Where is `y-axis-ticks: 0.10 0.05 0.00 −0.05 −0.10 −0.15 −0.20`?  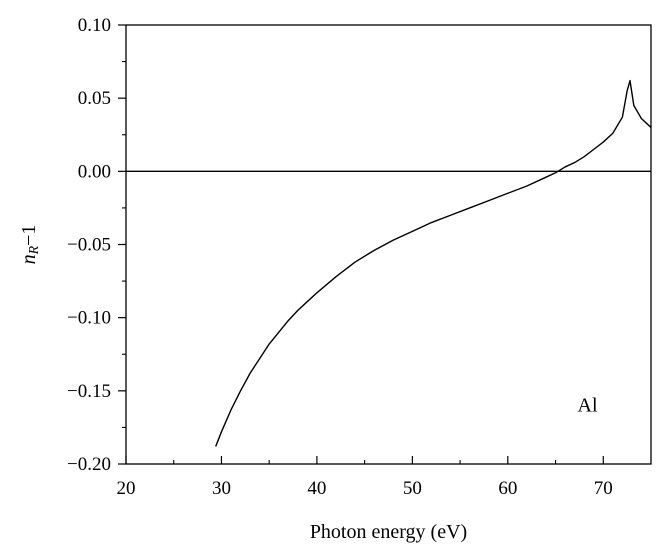 y-axis-ticks: 0.10 0.05 0.00 −0.05 −0.10 −0.15 −0.20 is located at coordinates (96, 245).